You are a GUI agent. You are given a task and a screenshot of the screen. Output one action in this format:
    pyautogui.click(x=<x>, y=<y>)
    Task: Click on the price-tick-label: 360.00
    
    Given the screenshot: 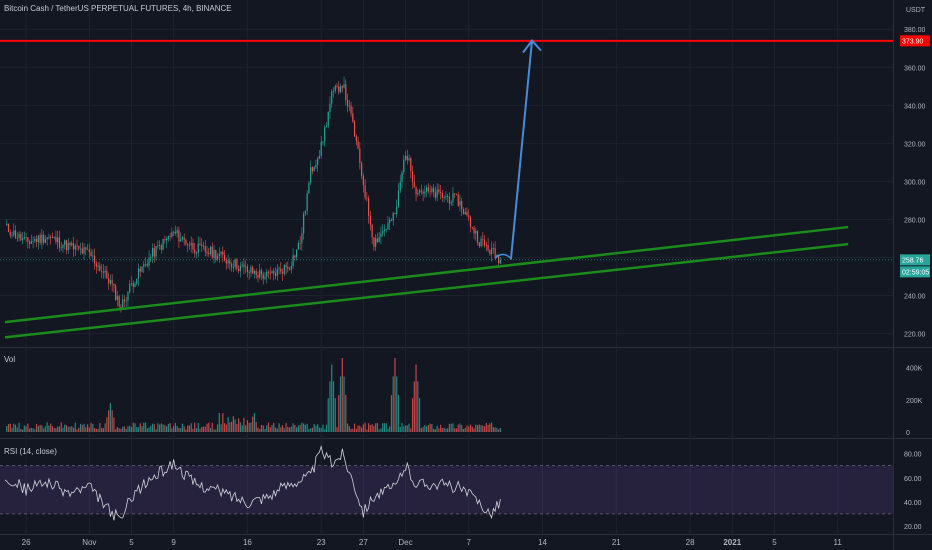 What is the action you would take?
    pyautogui.click(x=915, y=68)
    